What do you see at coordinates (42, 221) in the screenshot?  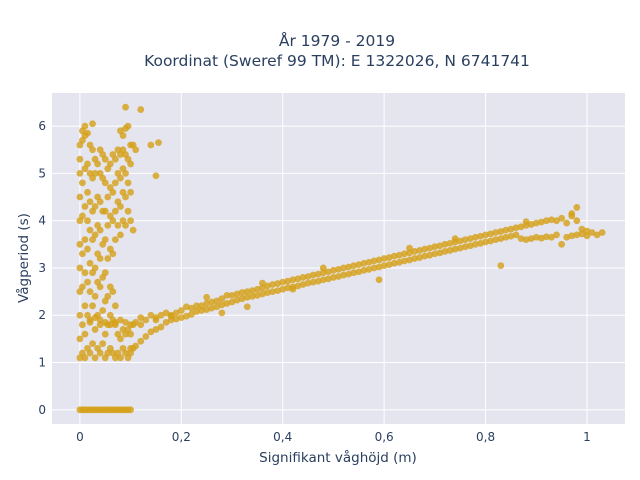 I see `y-tick-label: 4` at bounding box center [42, 221].